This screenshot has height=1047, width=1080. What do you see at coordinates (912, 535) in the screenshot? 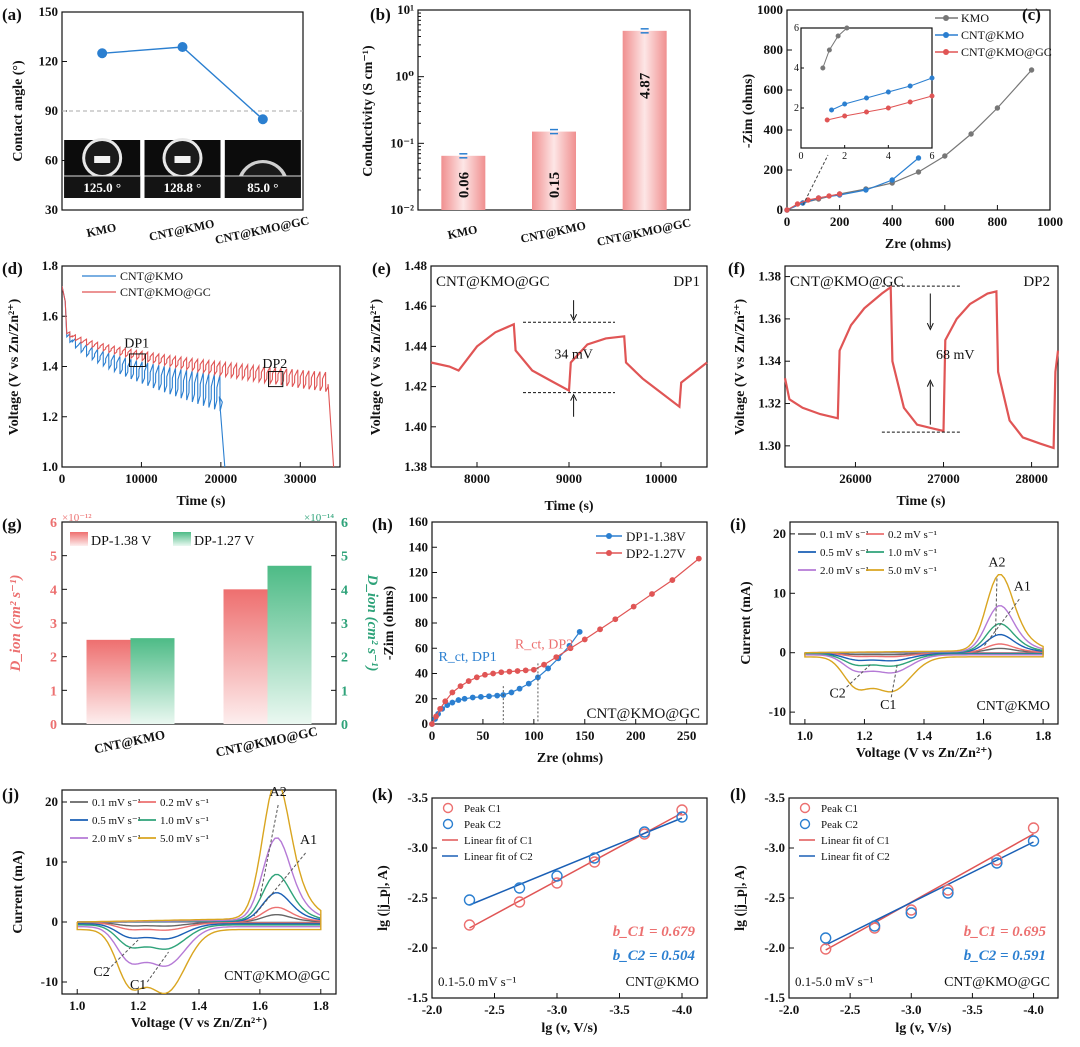
I see `legend-label: 0.2 mV s⁻¹` at bounding box center [912, 535].